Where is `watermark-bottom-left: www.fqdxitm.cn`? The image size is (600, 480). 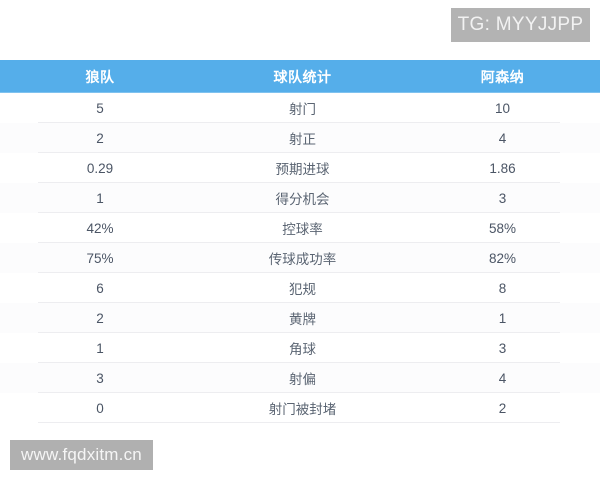
watermark-bottom-left: www.fqdxitm.cn is located at coordinates (81, 455).